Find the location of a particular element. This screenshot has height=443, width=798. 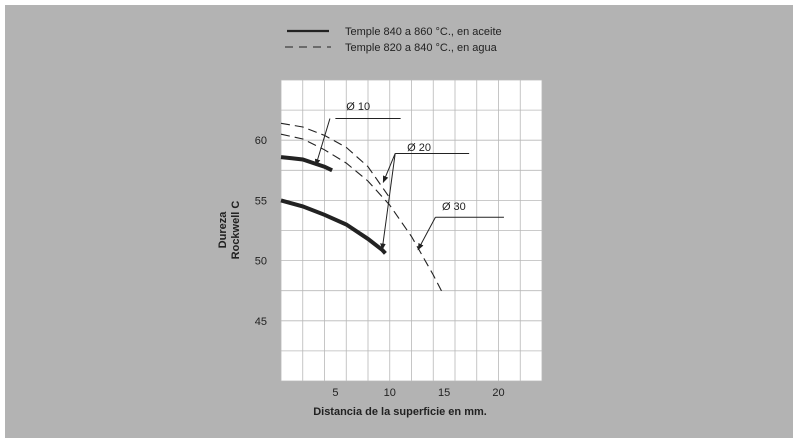

legend-label-agua: Temple 820 a 840 °C., en agua is located at coordinates (421, 48).